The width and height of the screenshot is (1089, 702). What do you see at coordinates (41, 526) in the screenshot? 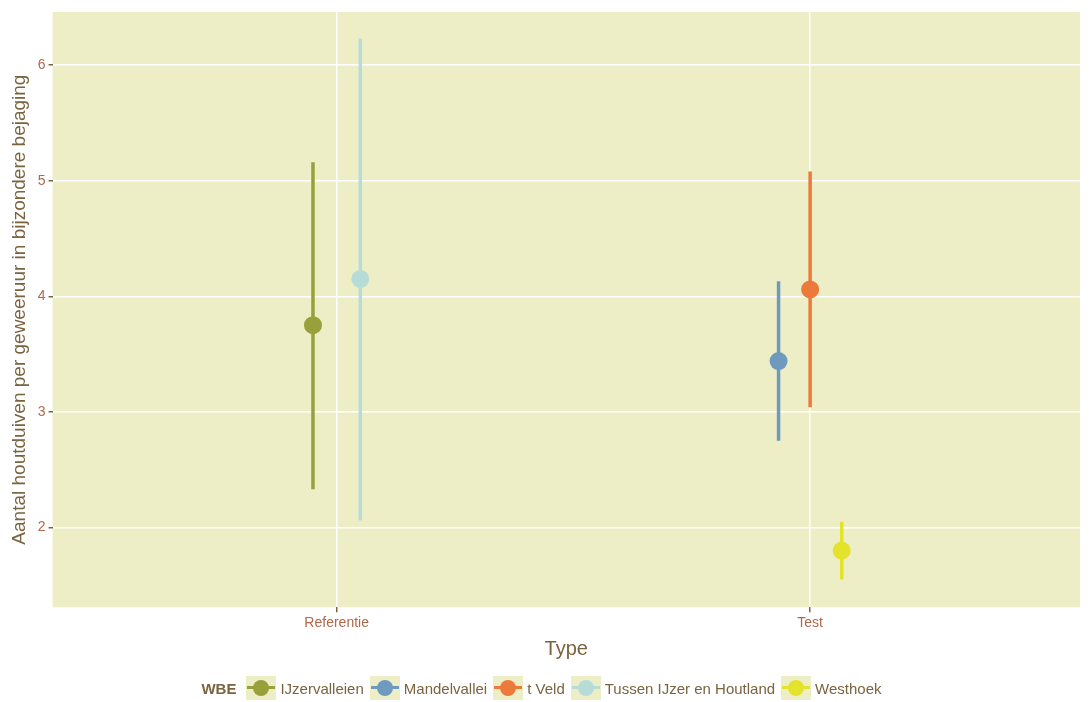
I see `y-tick-label: 2` at bounding box center [41, 526].